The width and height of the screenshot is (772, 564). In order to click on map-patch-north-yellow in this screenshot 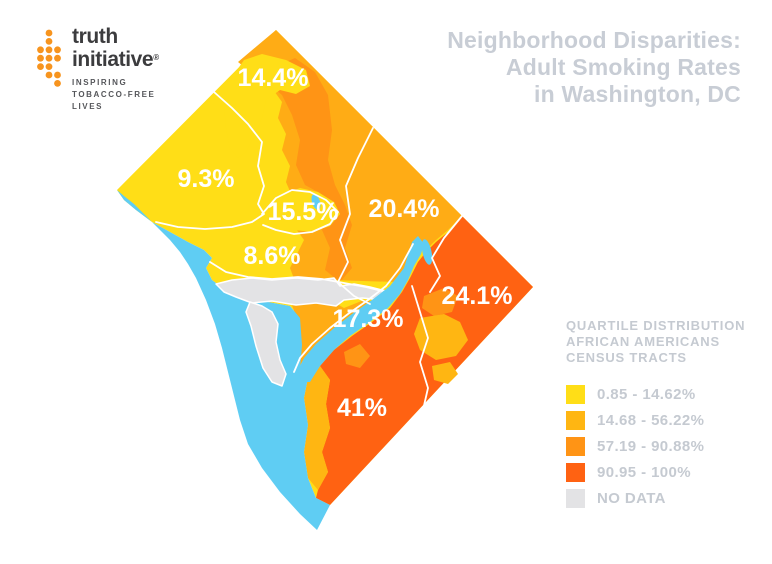, I will do `click(267, 106)`.